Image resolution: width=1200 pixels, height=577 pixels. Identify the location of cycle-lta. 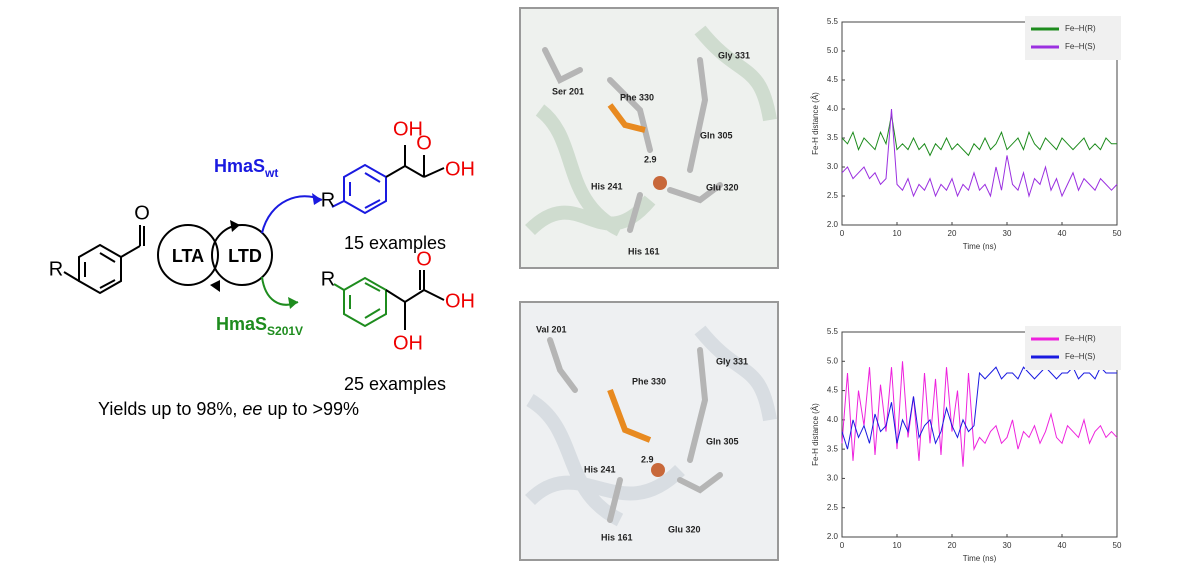
(188, 255).